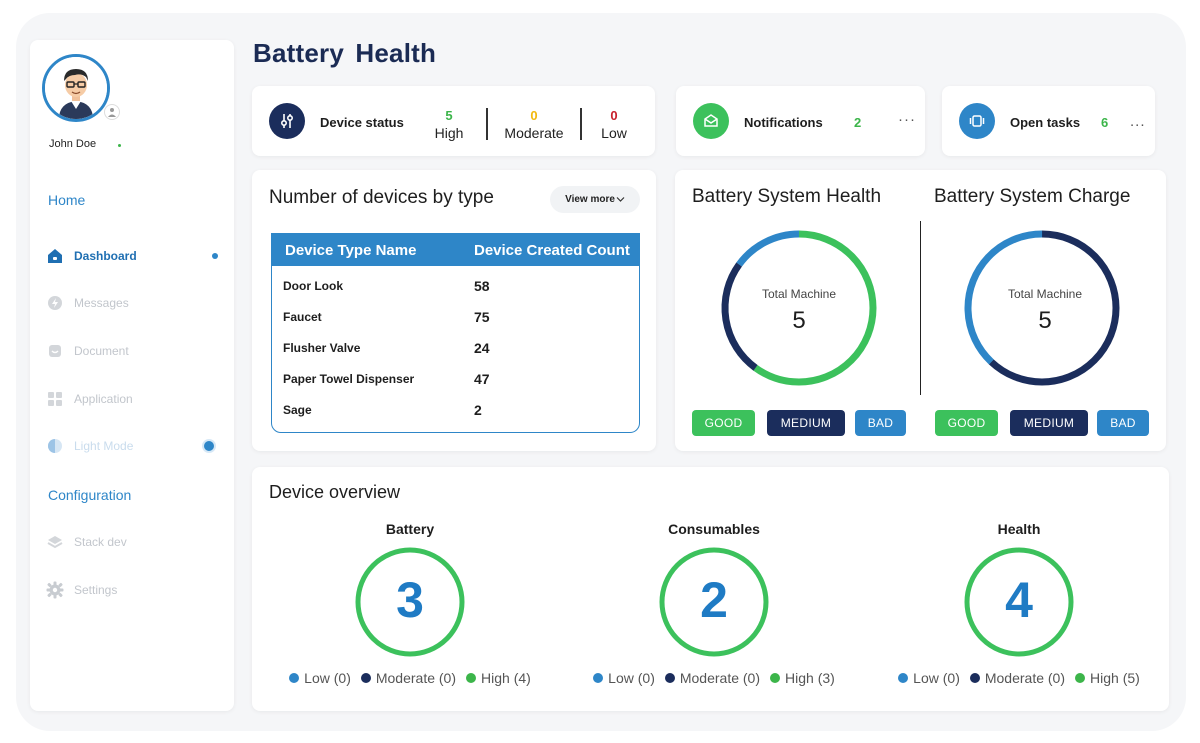 This screenshot has width=1200, height=743. I want to click on overview-group-name: Consumables, so click(714, 529).